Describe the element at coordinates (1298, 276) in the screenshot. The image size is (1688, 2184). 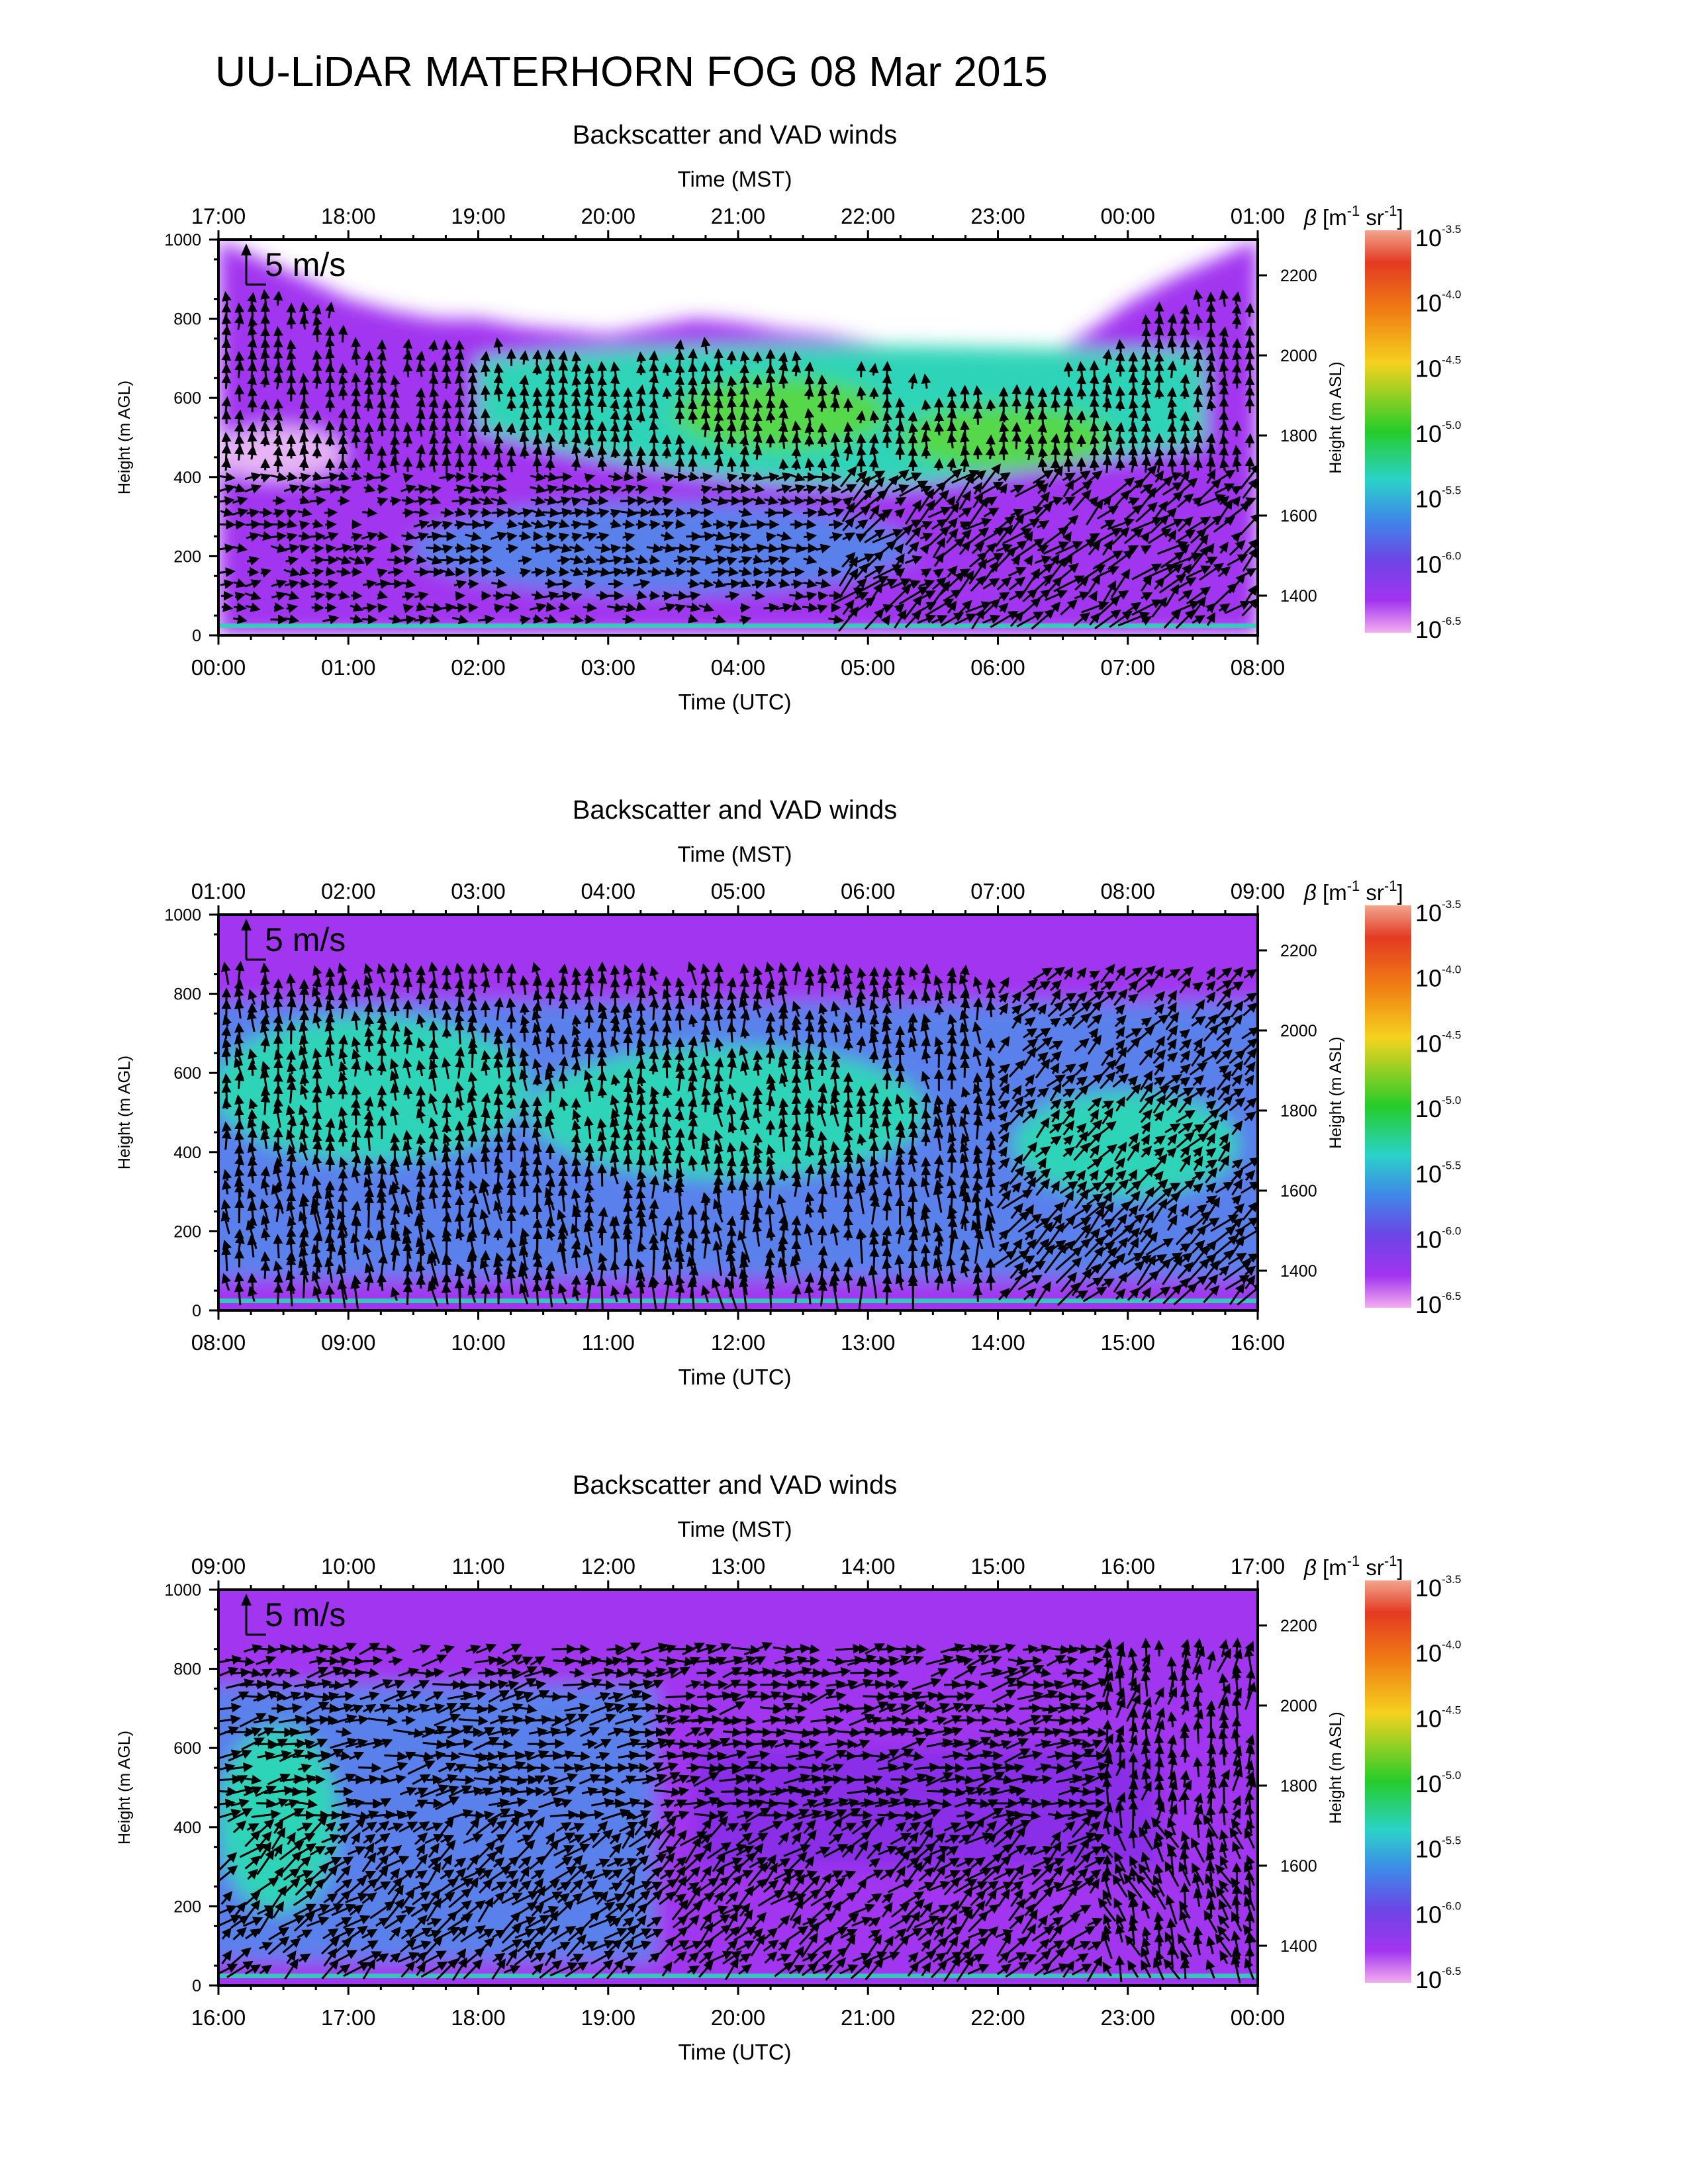
I see `y-tick-label-right: 2200` at that location.